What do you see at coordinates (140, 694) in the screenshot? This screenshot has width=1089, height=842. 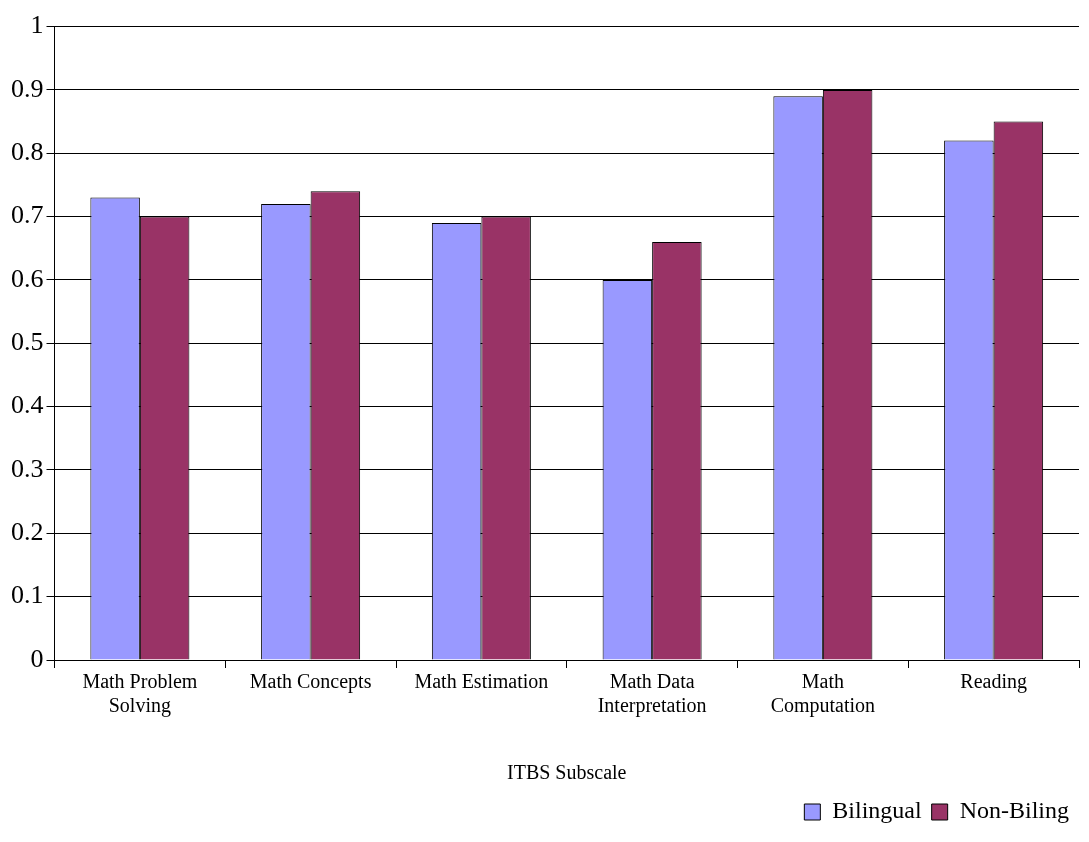 I see `x-tick-label: Math Problem Solving` at bounding box center [140, 694].